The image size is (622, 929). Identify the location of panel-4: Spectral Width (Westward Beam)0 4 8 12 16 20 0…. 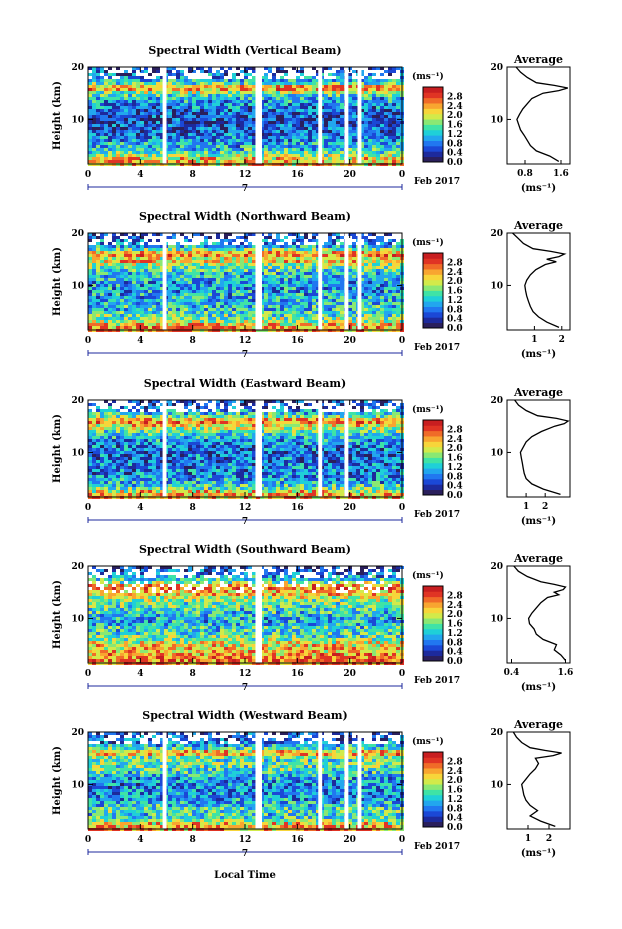
(311, 784).